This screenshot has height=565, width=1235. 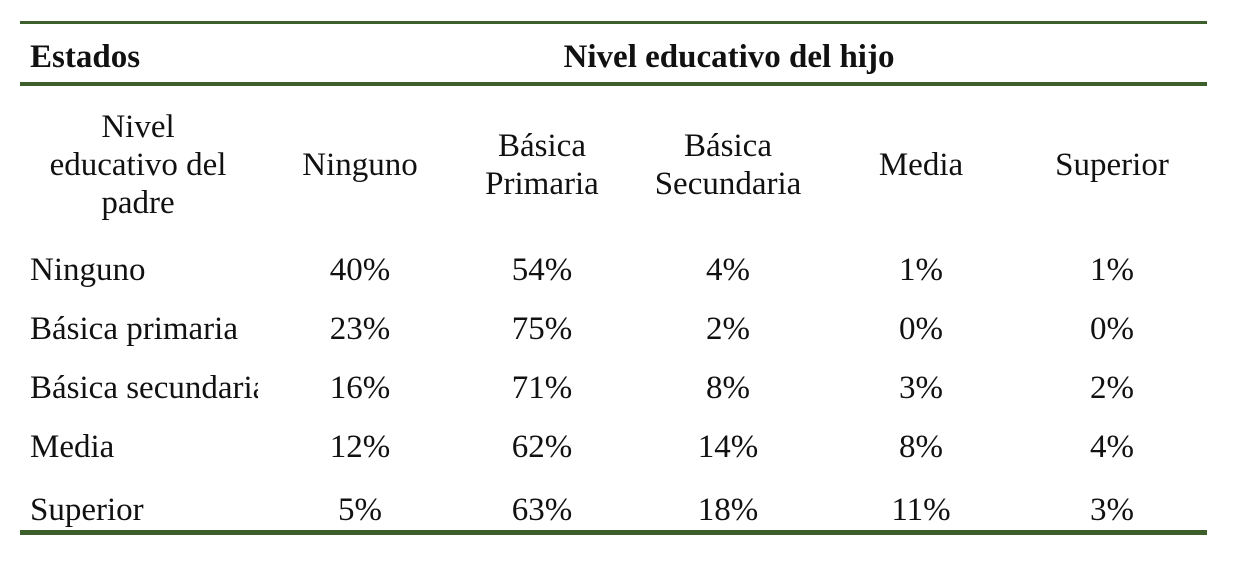 What do you see at coordinates (360, 388) in the screenshot?
I see `table-cell: 16%` at bounding box center [360, 388].